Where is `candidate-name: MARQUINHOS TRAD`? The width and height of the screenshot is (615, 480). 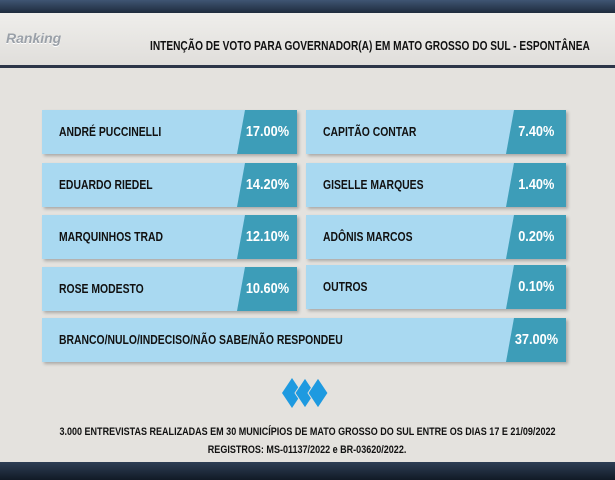
candidate-name: MARQUINHOS TRAD is located at coordinates (111, 236).